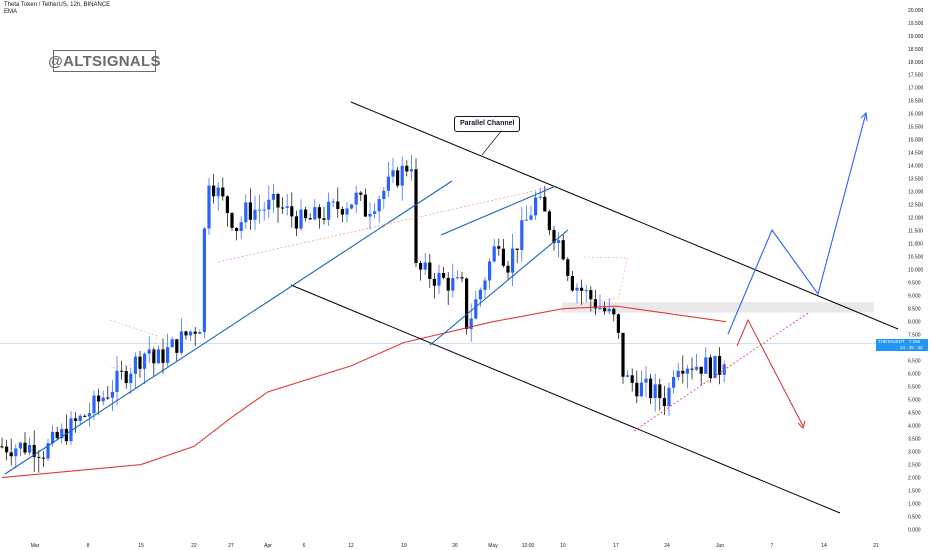  Describe the element at coordinates (667, 546) in the screenshot. I see `x-tick-label: 24` at that location.